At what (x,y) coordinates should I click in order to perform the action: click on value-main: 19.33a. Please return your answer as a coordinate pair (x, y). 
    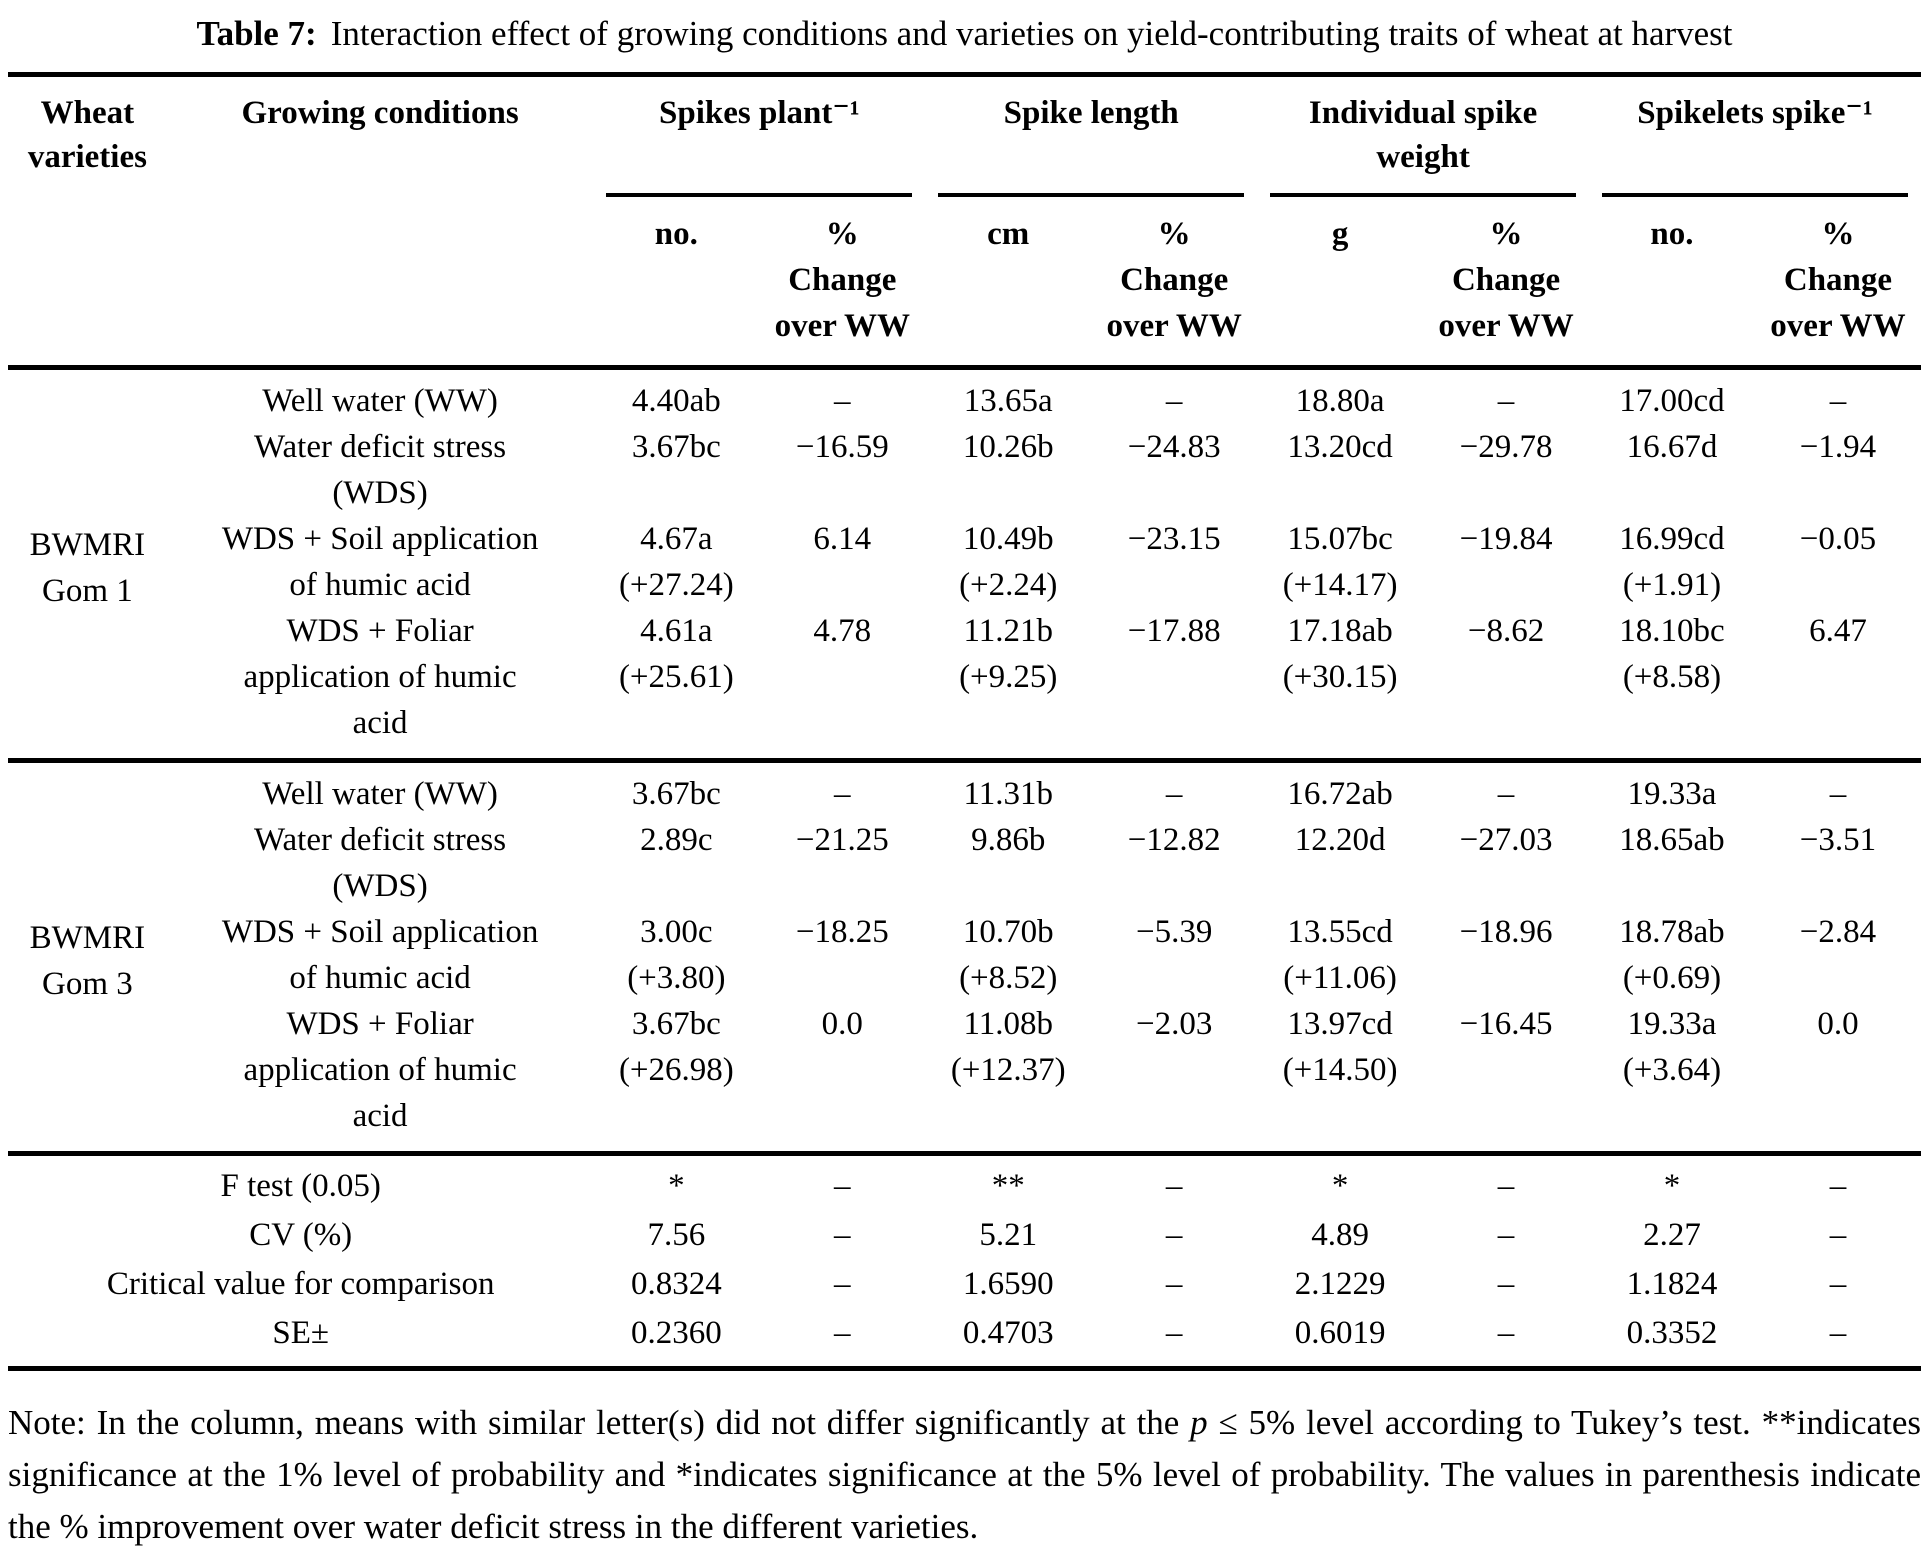
    Looking at the image, I should click on (1672, 1023).